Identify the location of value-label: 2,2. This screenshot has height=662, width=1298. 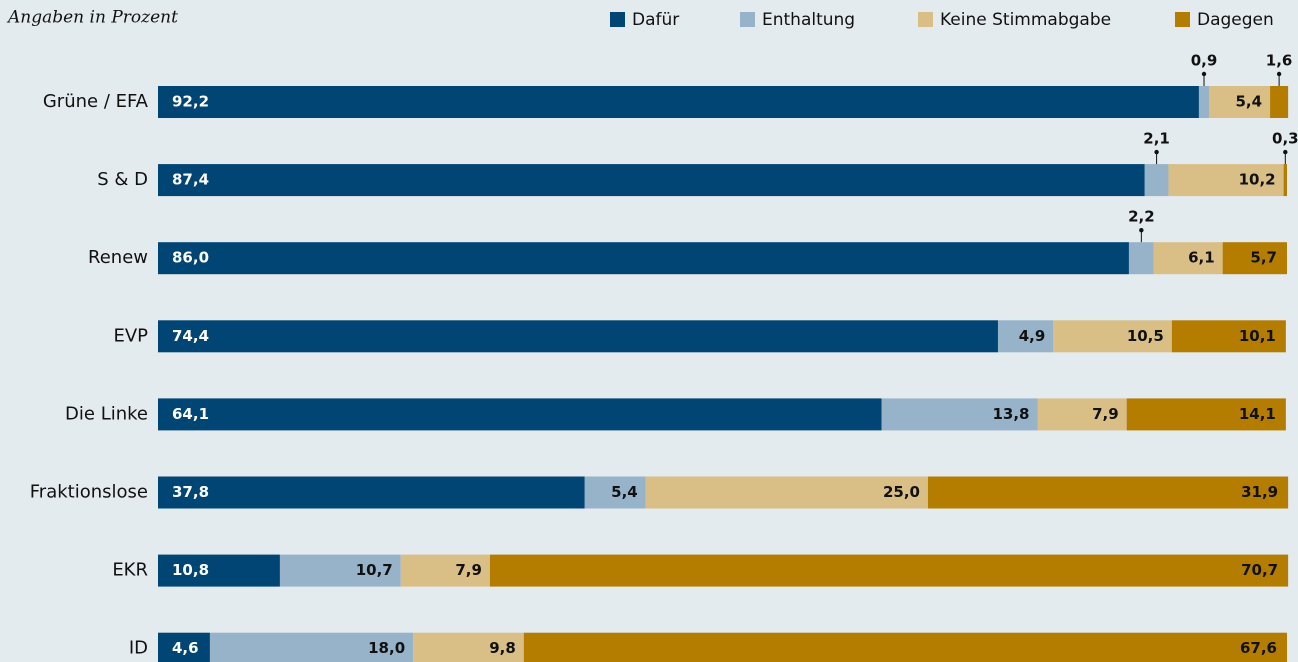
(1141, 217).